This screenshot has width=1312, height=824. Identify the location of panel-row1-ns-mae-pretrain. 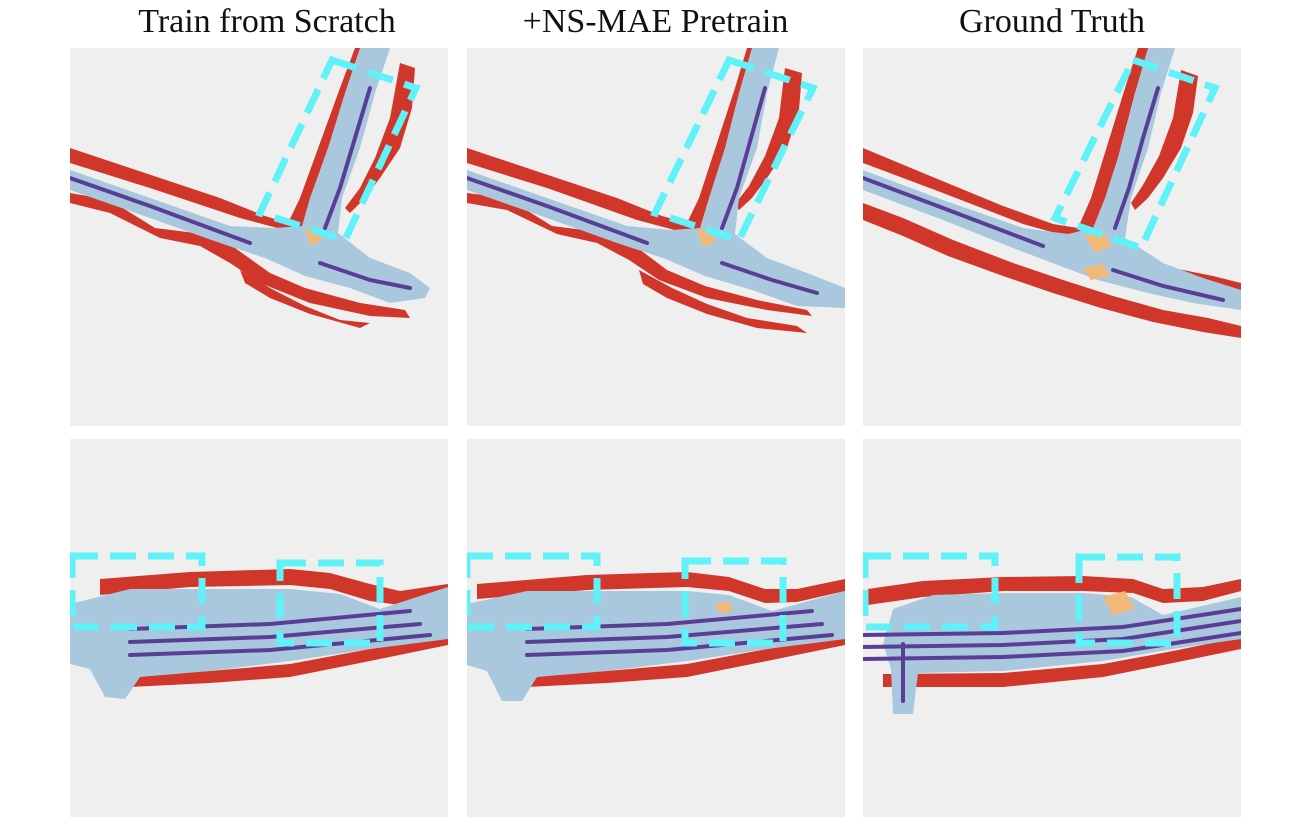
(656, 237).